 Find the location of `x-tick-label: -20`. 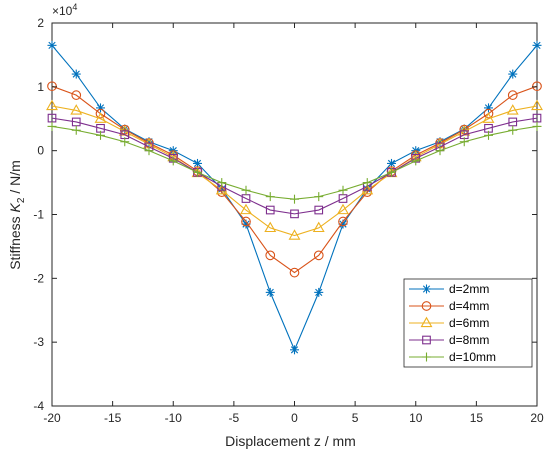

x-tick-label: -20 is located at coordinates (52, 418).